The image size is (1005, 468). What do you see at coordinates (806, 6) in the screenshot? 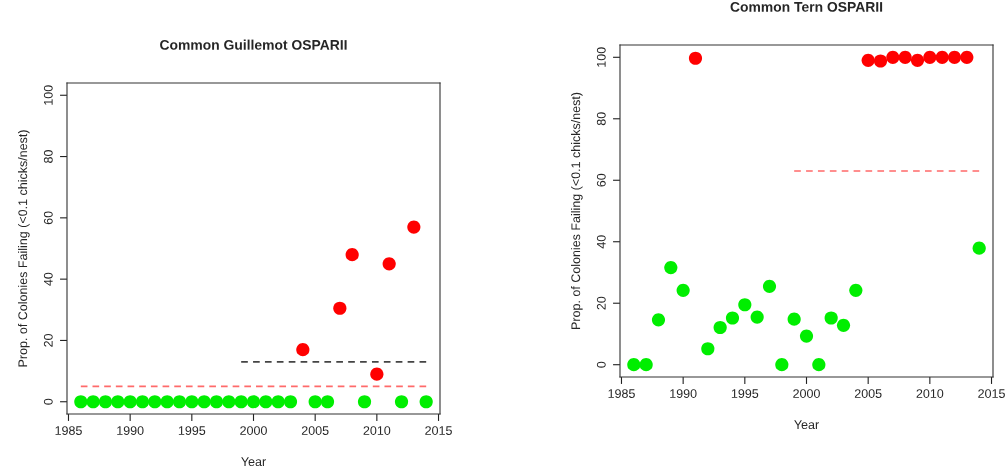
I see `chart-title: Common Tern OSPARII` at bounding box center [806, 6].